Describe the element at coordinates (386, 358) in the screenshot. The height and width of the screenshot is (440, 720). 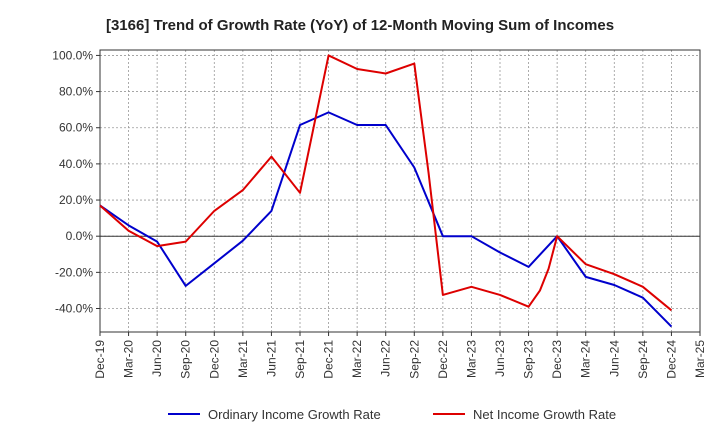
I see `x-tick-label: Jun-22` at that location.